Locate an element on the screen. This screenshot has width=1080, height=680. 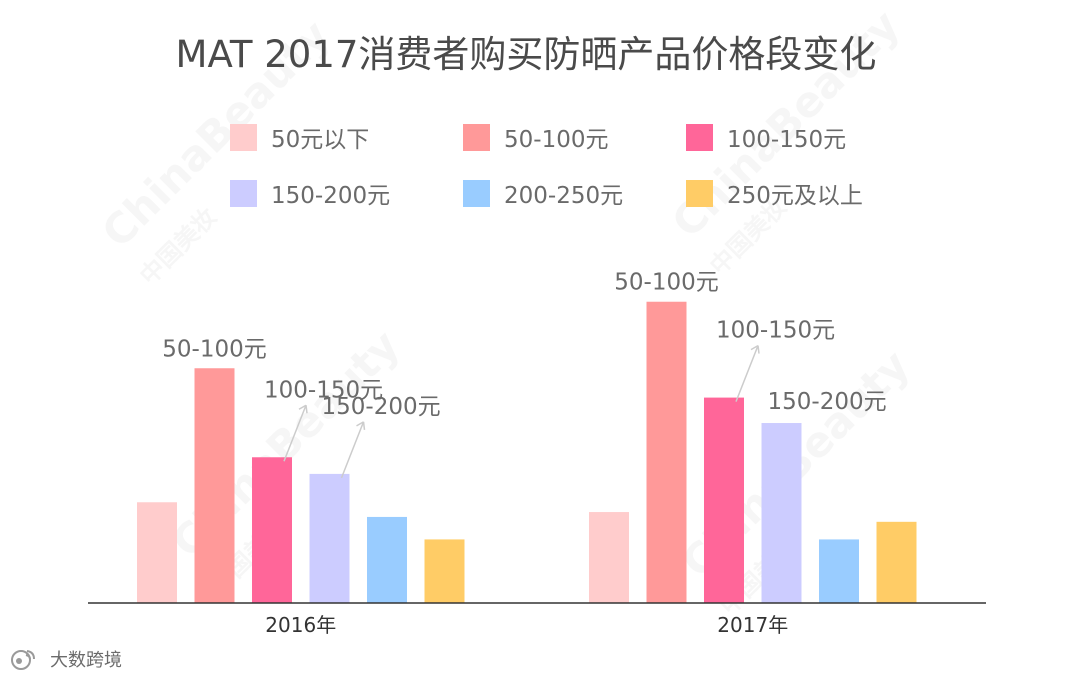
legend-item-150-200: 150-200元 is located at coordinates (310, 194).